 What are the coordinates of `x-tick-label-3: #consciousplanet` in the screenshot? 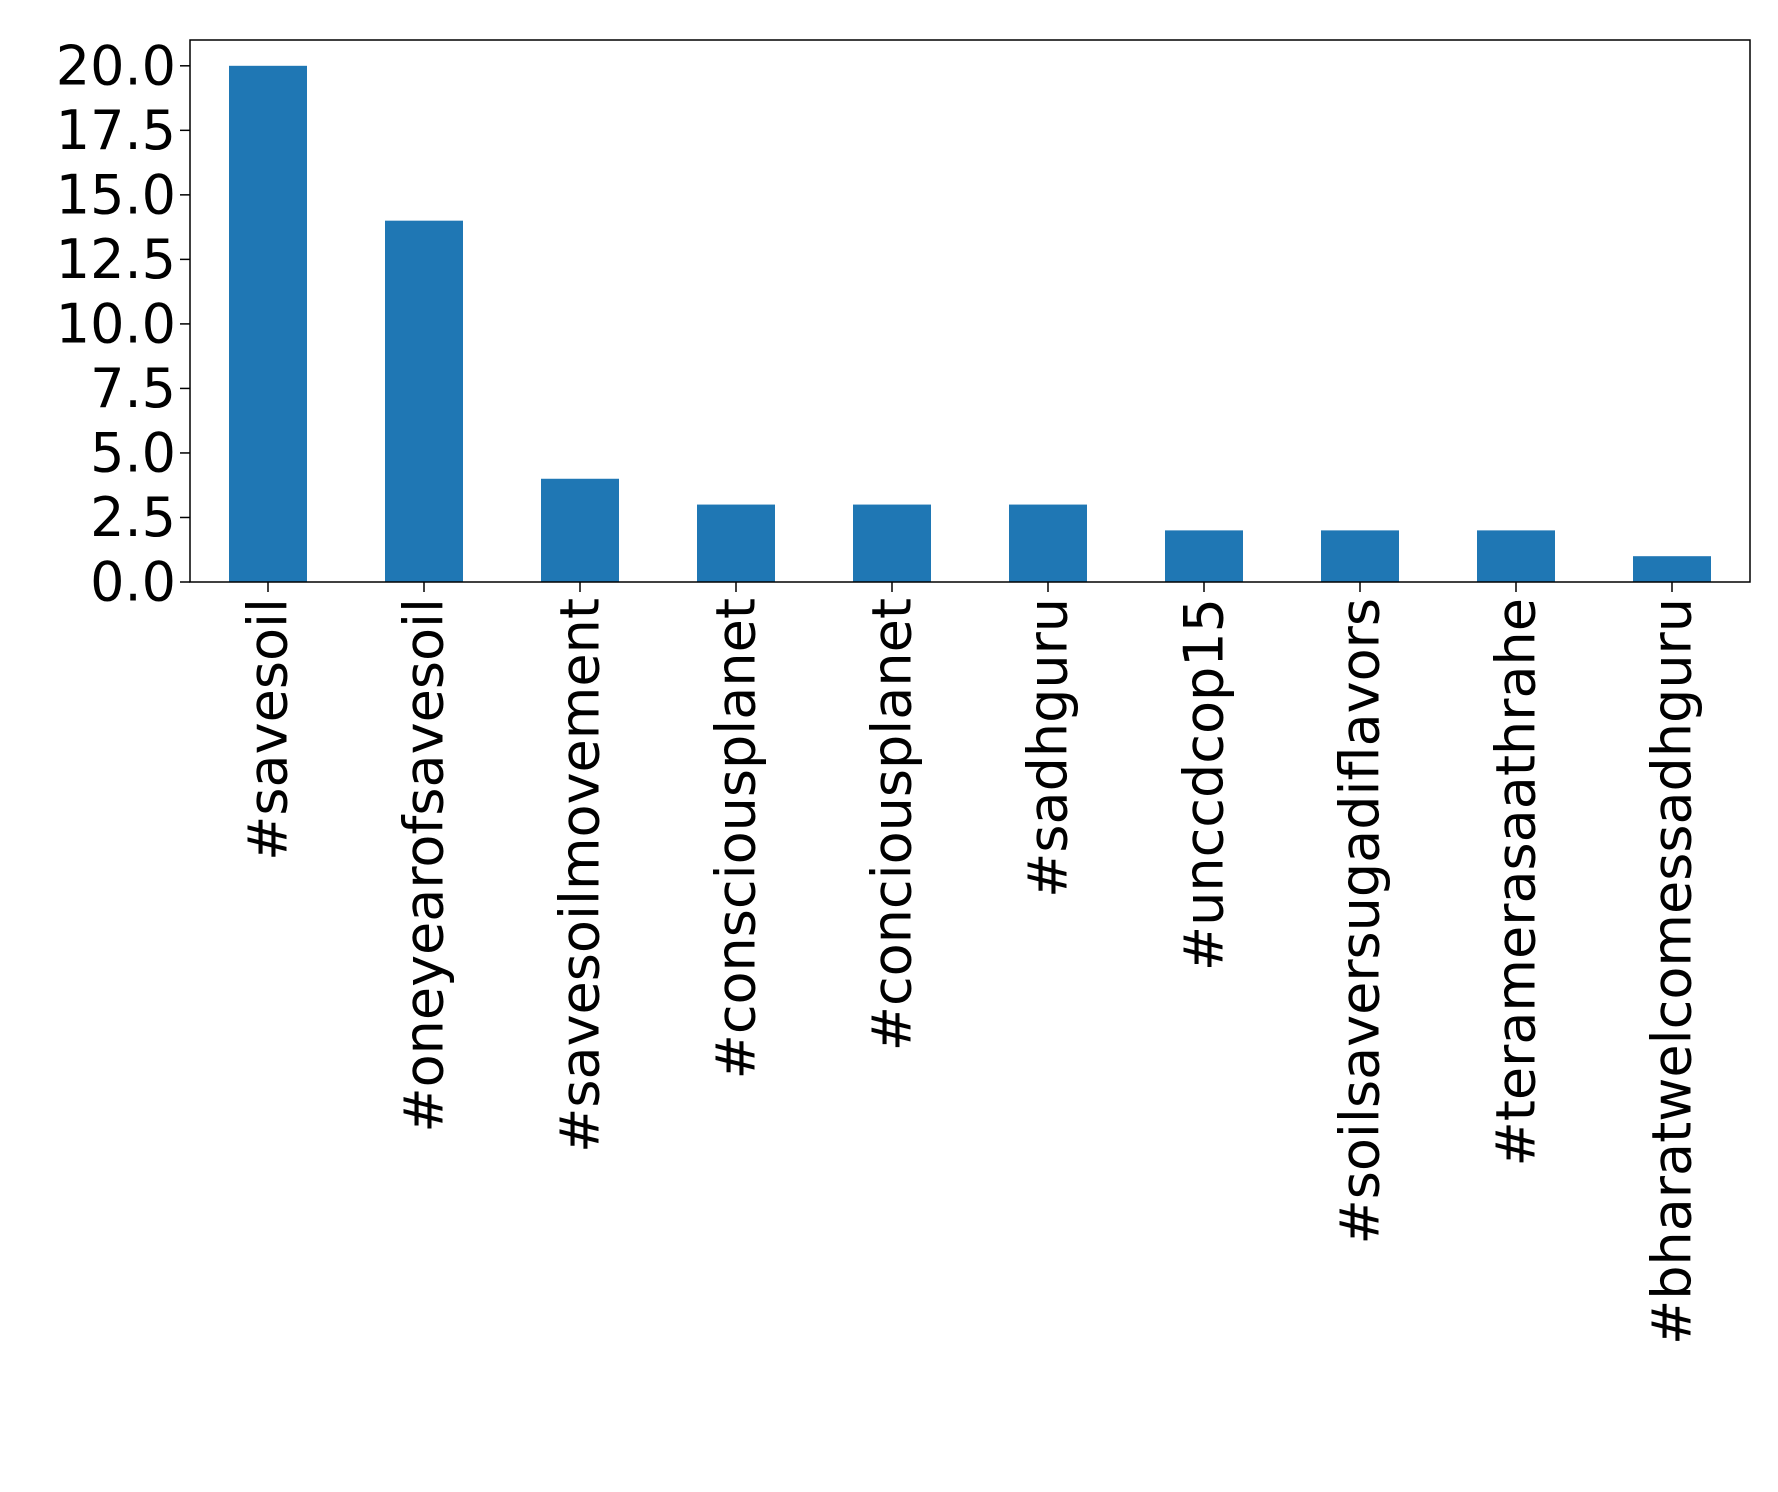 It's located at (736, 838).